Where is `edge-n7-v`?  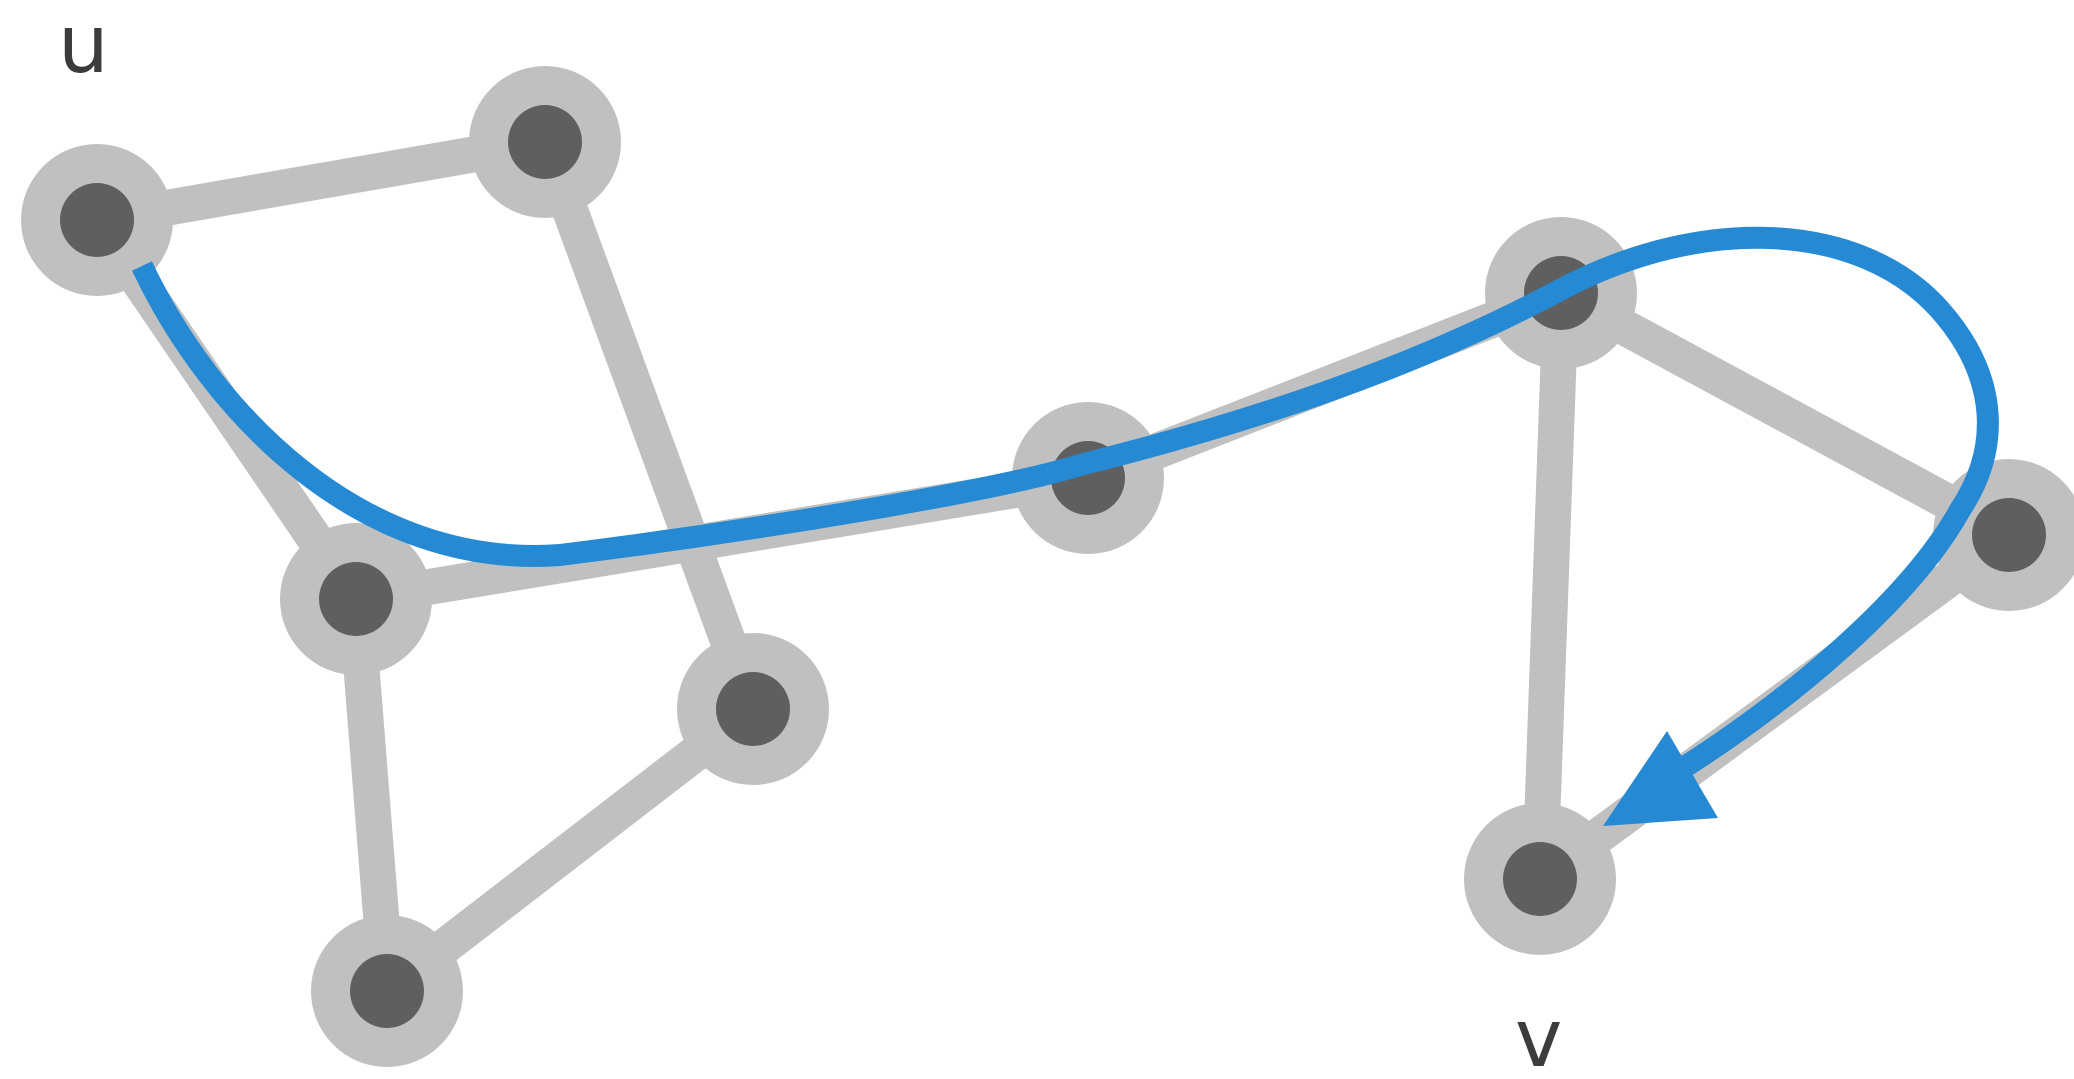
edge-n7-v is located at coordinates (1550, 586).